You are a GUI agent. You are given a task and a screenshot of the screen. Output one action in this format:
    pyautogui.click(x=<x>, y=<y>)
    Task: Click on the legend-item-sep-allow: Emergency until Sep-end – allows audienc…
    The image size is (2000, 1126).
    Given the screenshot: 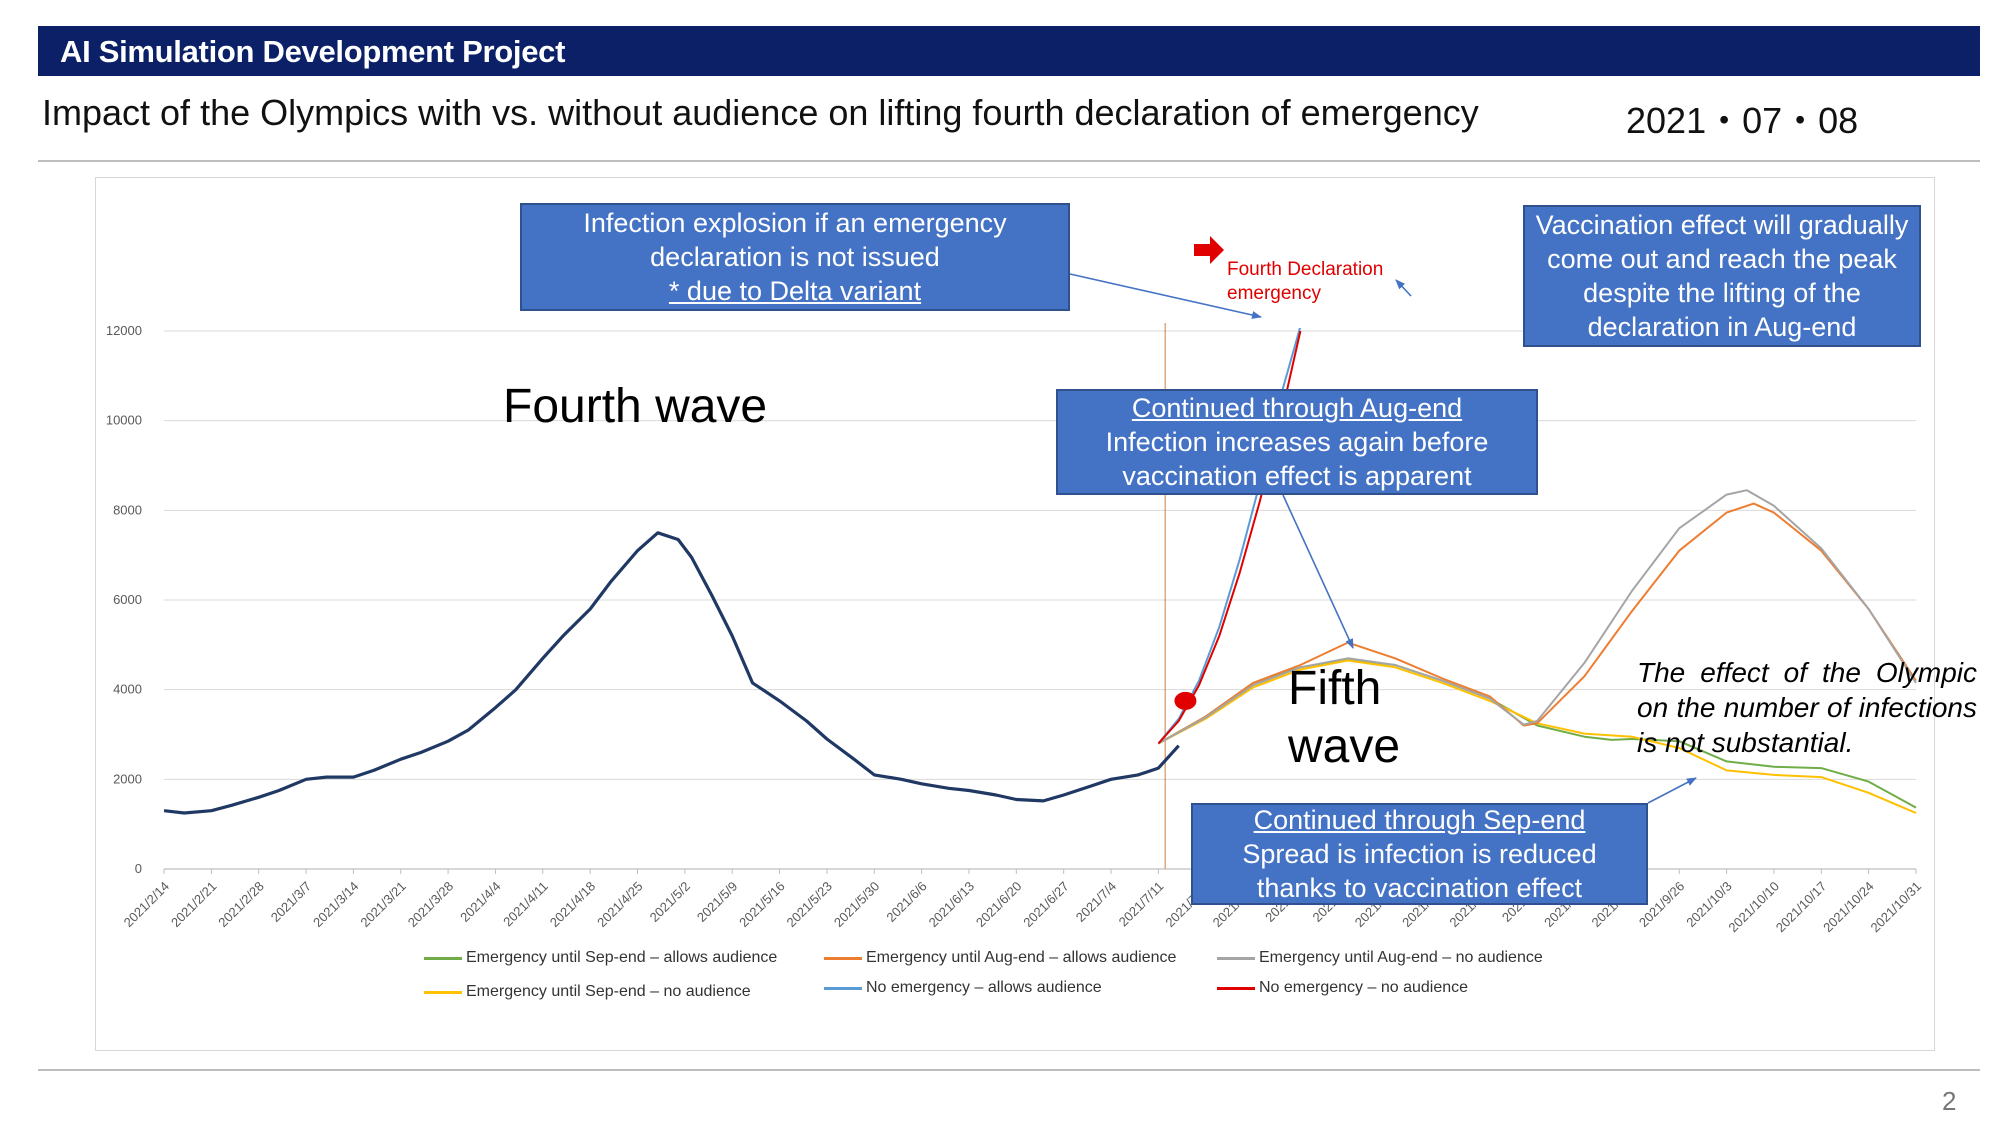 What is the action you would take?
    pyautogui.click(x=600, y=958)
    